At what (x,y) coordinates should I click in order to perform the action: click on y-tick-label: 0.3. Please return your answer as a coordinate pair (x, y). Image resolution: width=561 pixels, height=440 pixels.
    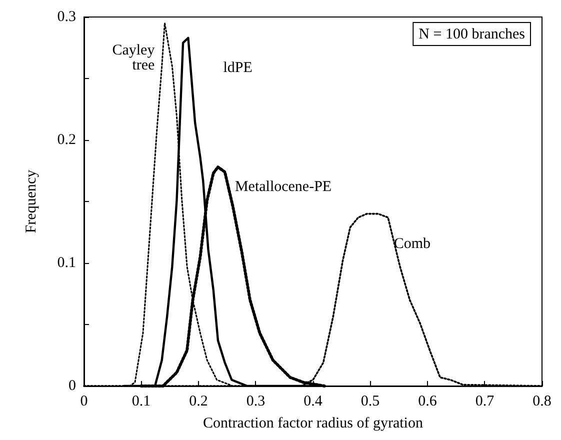
    Looking at the image, I should click on (66, 17).